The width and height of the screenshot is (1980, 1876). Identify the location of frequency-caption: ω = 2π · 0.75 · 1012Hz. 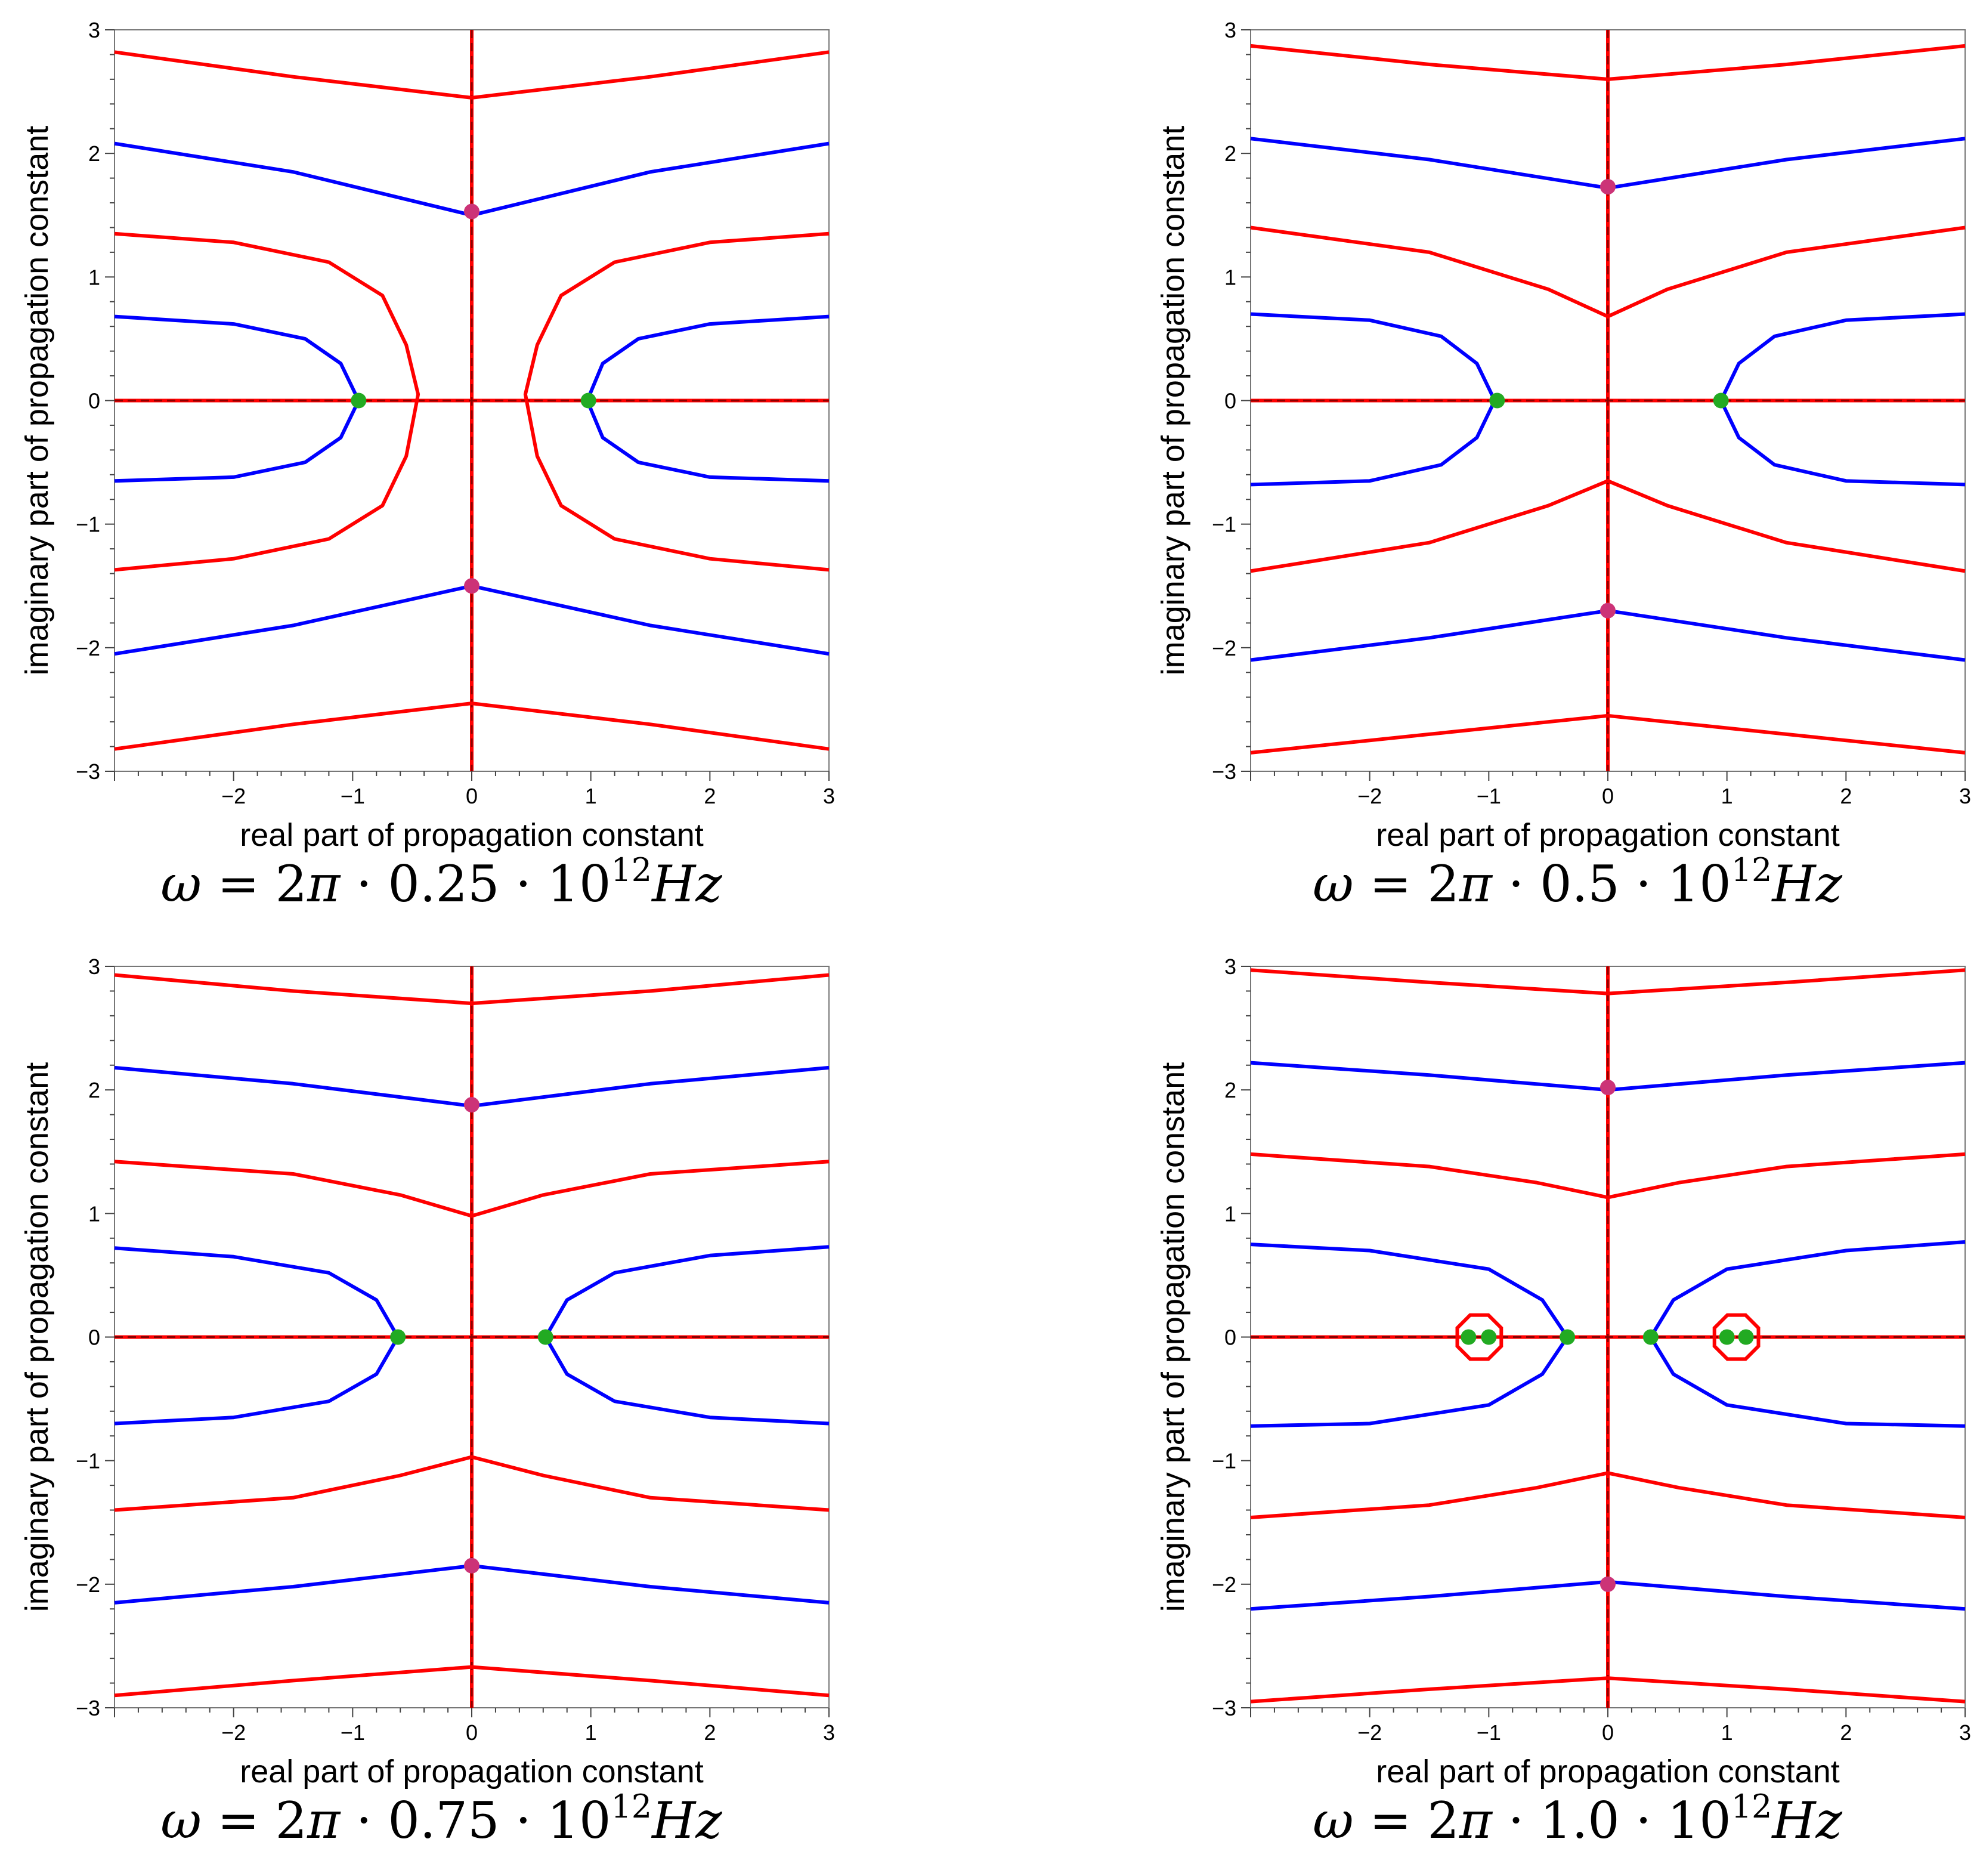
(441, 1820).